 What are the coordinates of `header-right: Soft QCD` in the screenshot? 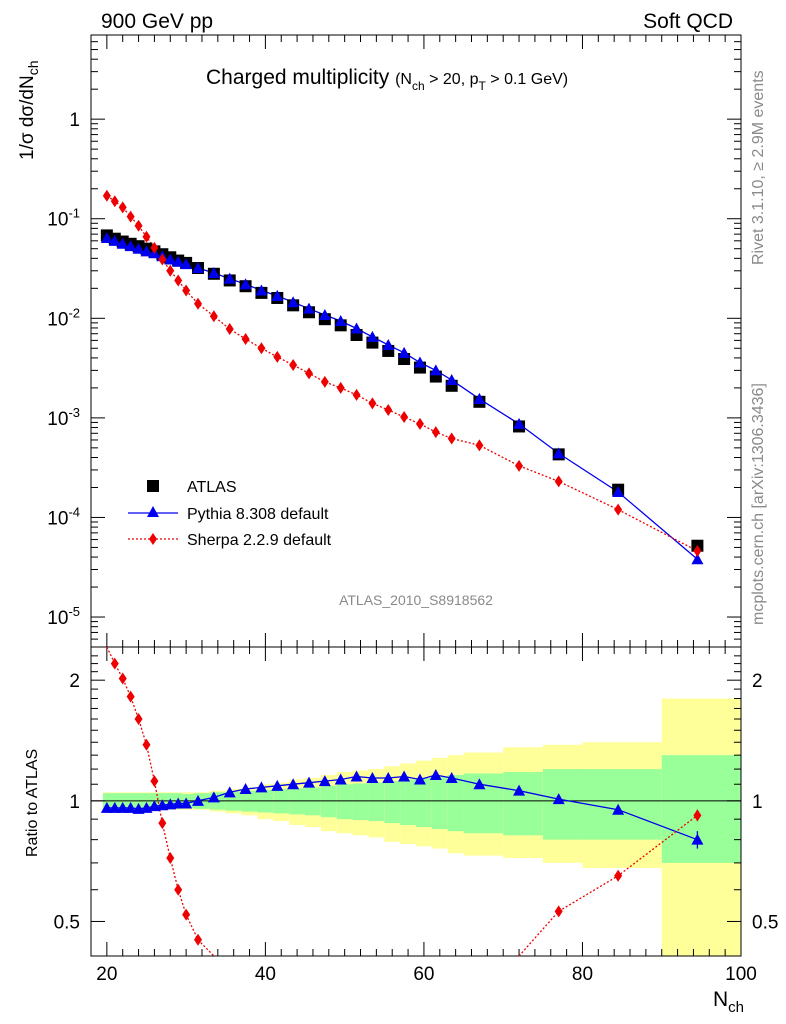 It's located at (688, 21).